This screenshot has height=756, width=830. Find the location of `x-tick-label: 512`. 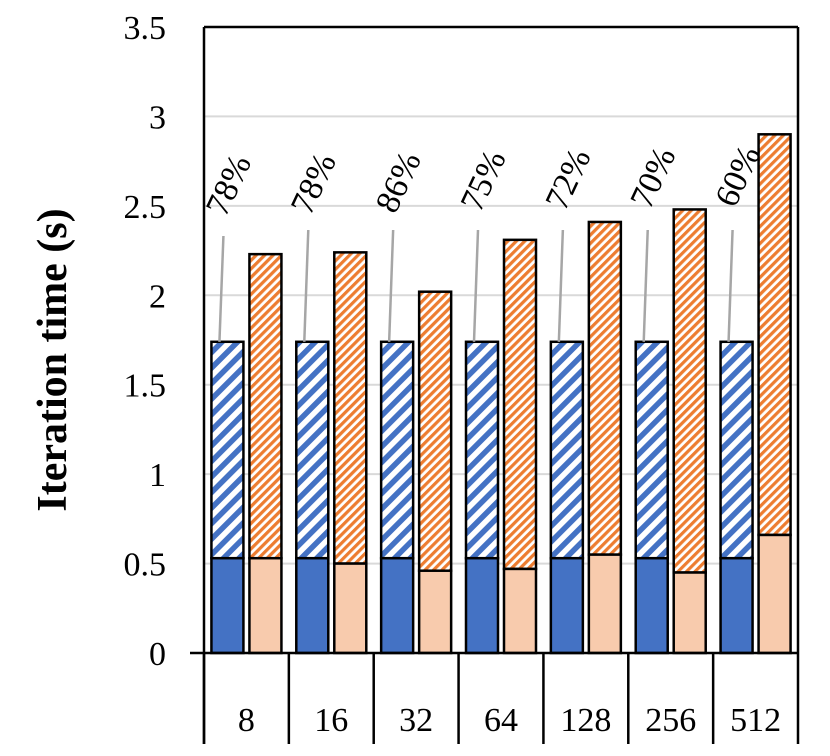

x-tick-label: 512 is located at coordinates (755, 720).